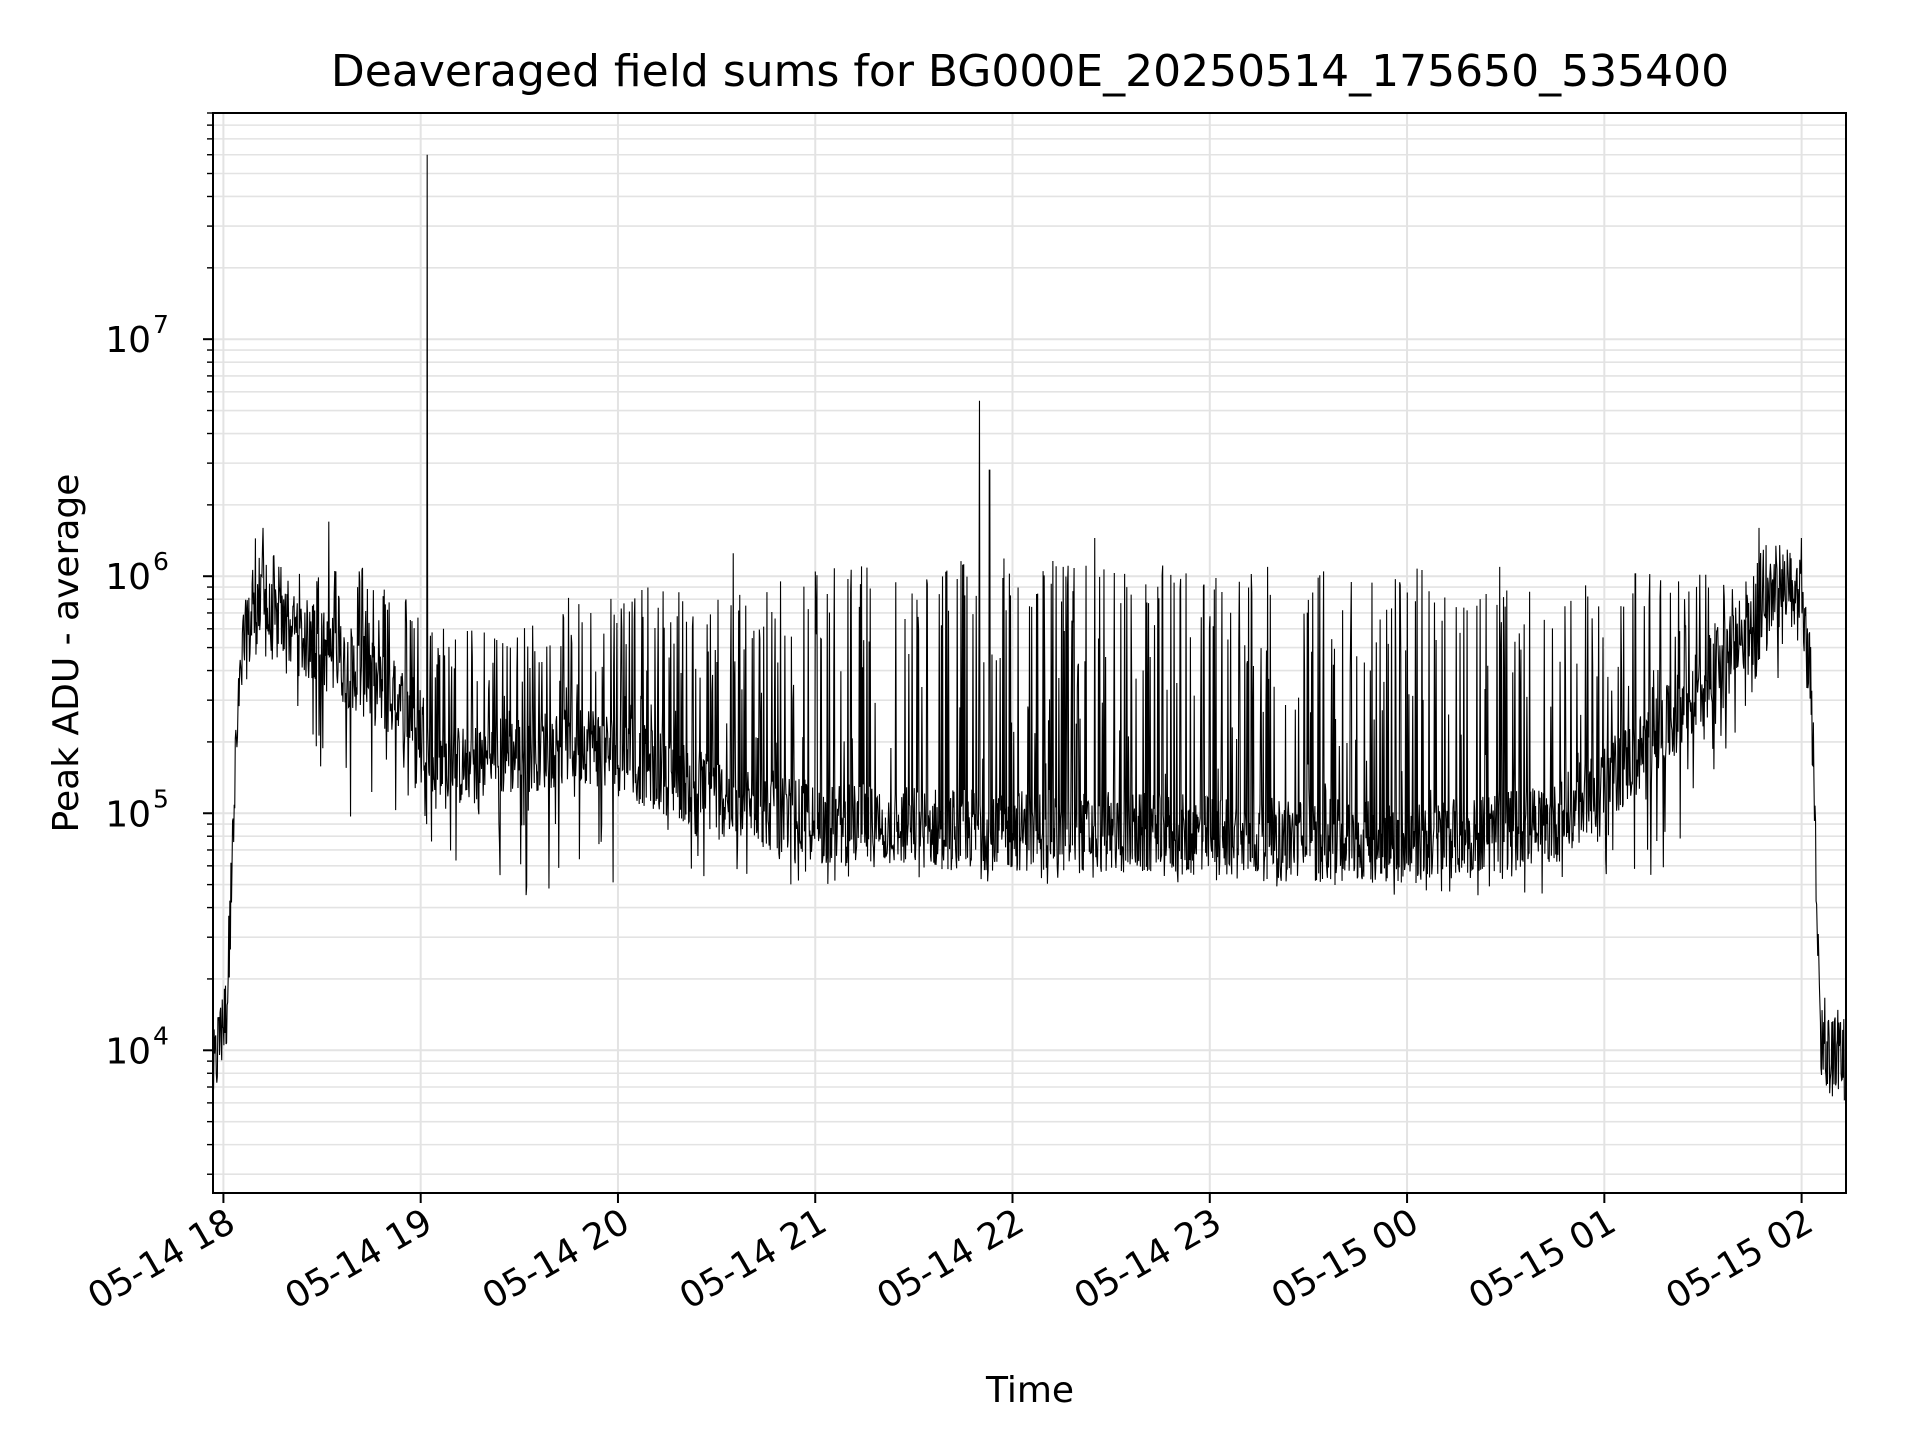  I want to click on y-tick-exponent: 5, so click(161, 798).